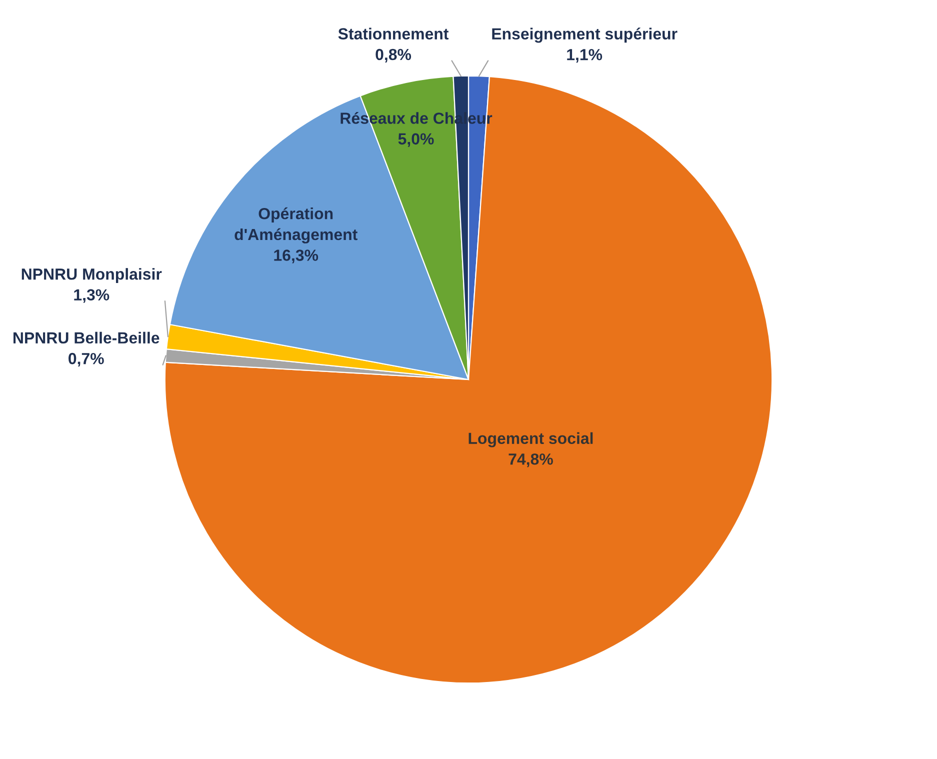 This screenshot has height=759, width=937. I want to click on data-label: 16,3%, so click(296, 257).